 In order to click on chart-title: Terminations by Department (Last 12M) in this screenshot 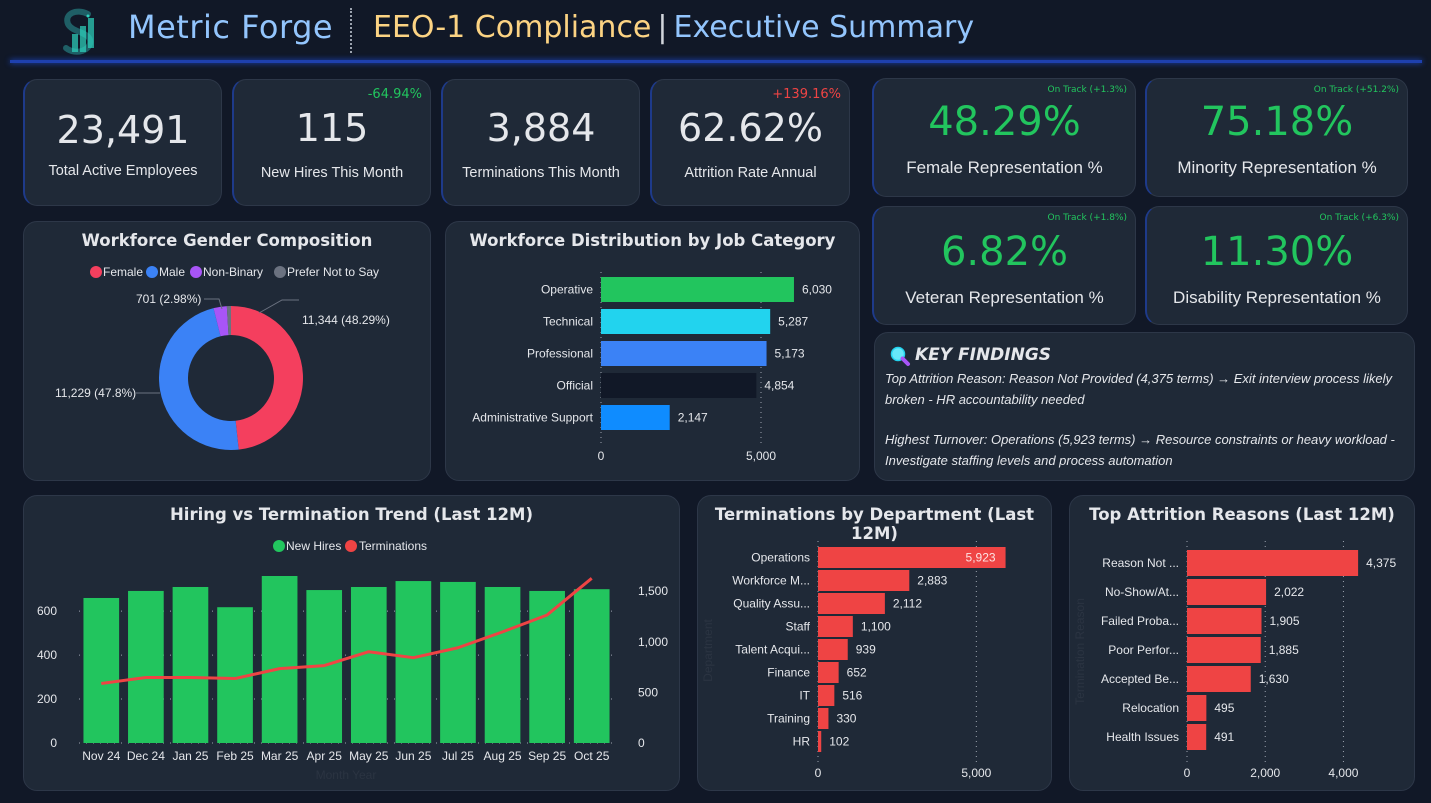, I will do `click(874, 524)`.